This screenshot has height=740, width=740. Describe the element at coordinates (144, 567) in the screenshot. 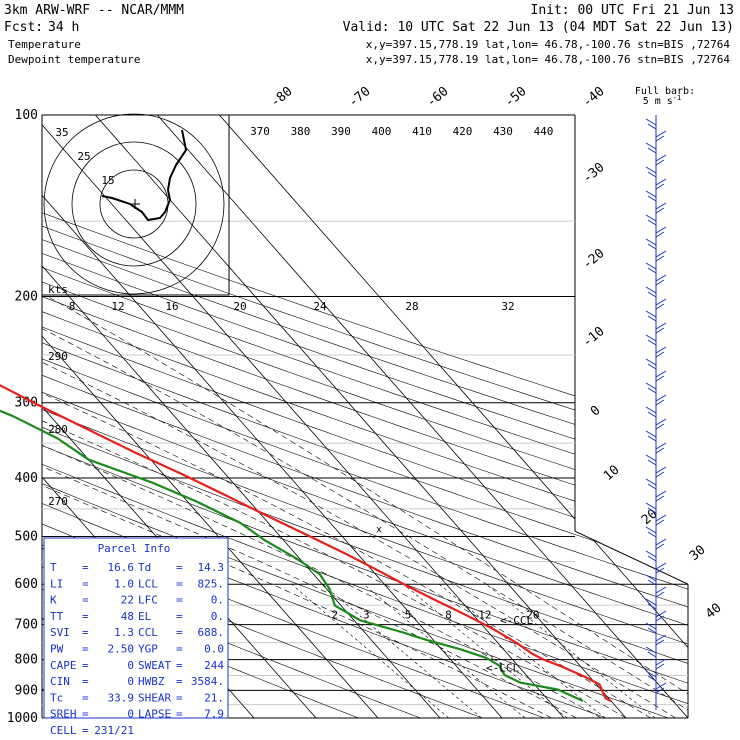

I see `parcel-info-label: Td` at that location.